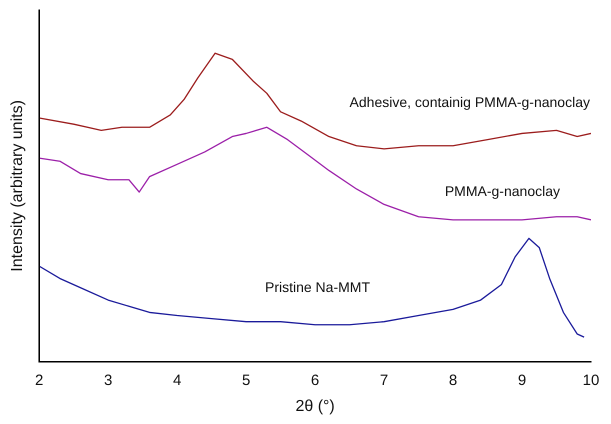 Image resolution: width=611 pixels, height=424 pixels. Describe the element at coordinates (502, 191) in the screenshot. I see `series-label: PMMA-g-nanoclay` at that location.